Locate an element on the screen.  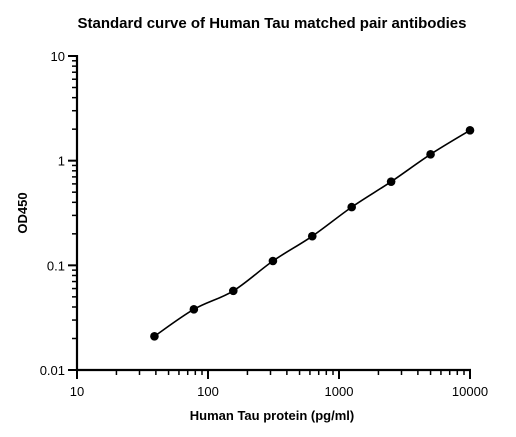
y-tick-label: 10 is located at coordinates (58, 56).